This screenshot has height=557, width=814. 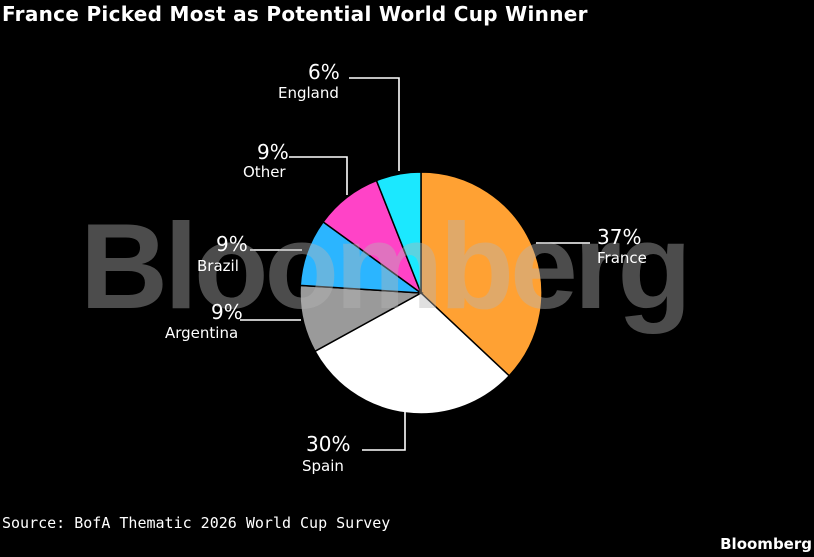 I want to click on pie-slice-england, so click(x=398, y=232).